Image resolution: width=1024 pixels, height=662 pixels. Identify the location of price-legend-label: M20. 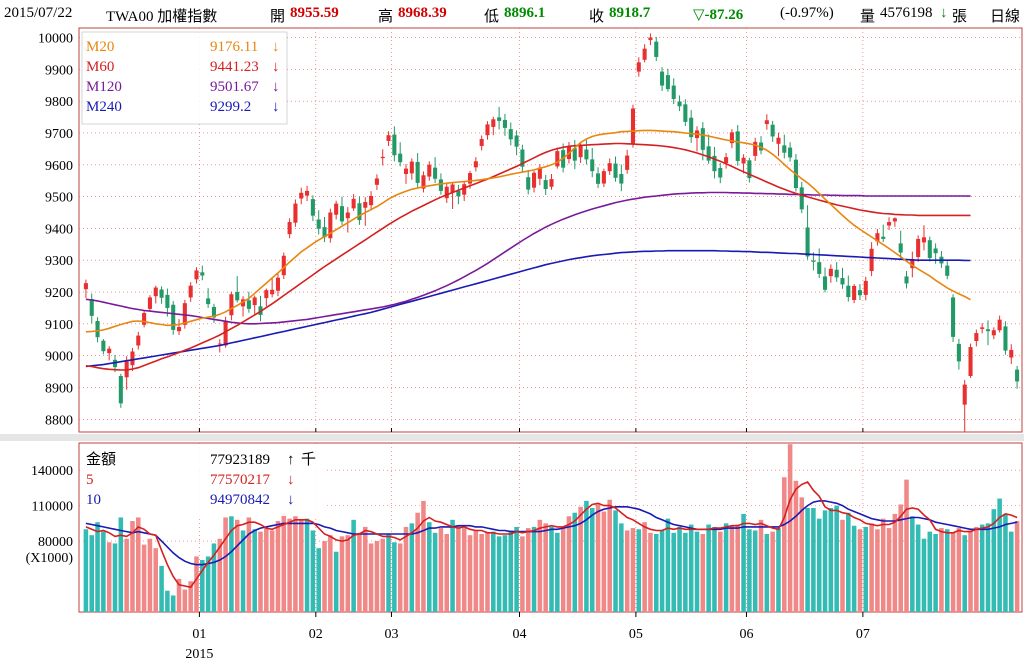
(100, 47).